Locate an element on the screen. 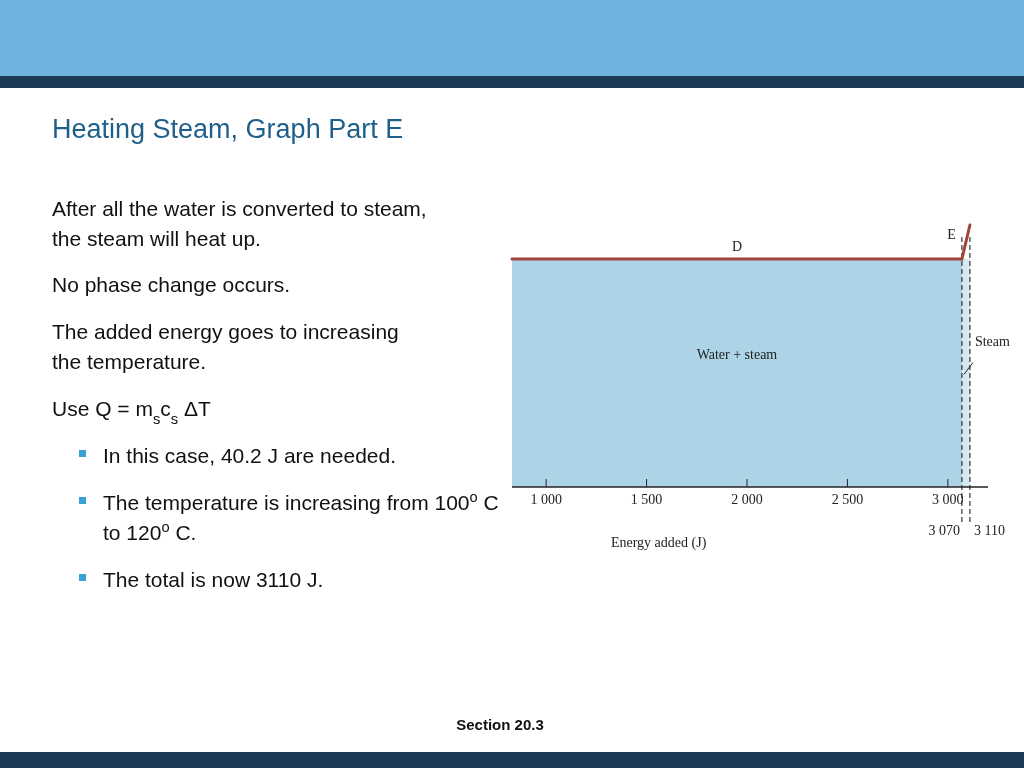  x-tick-label: 2 000 is located at coordinates (747, 499).